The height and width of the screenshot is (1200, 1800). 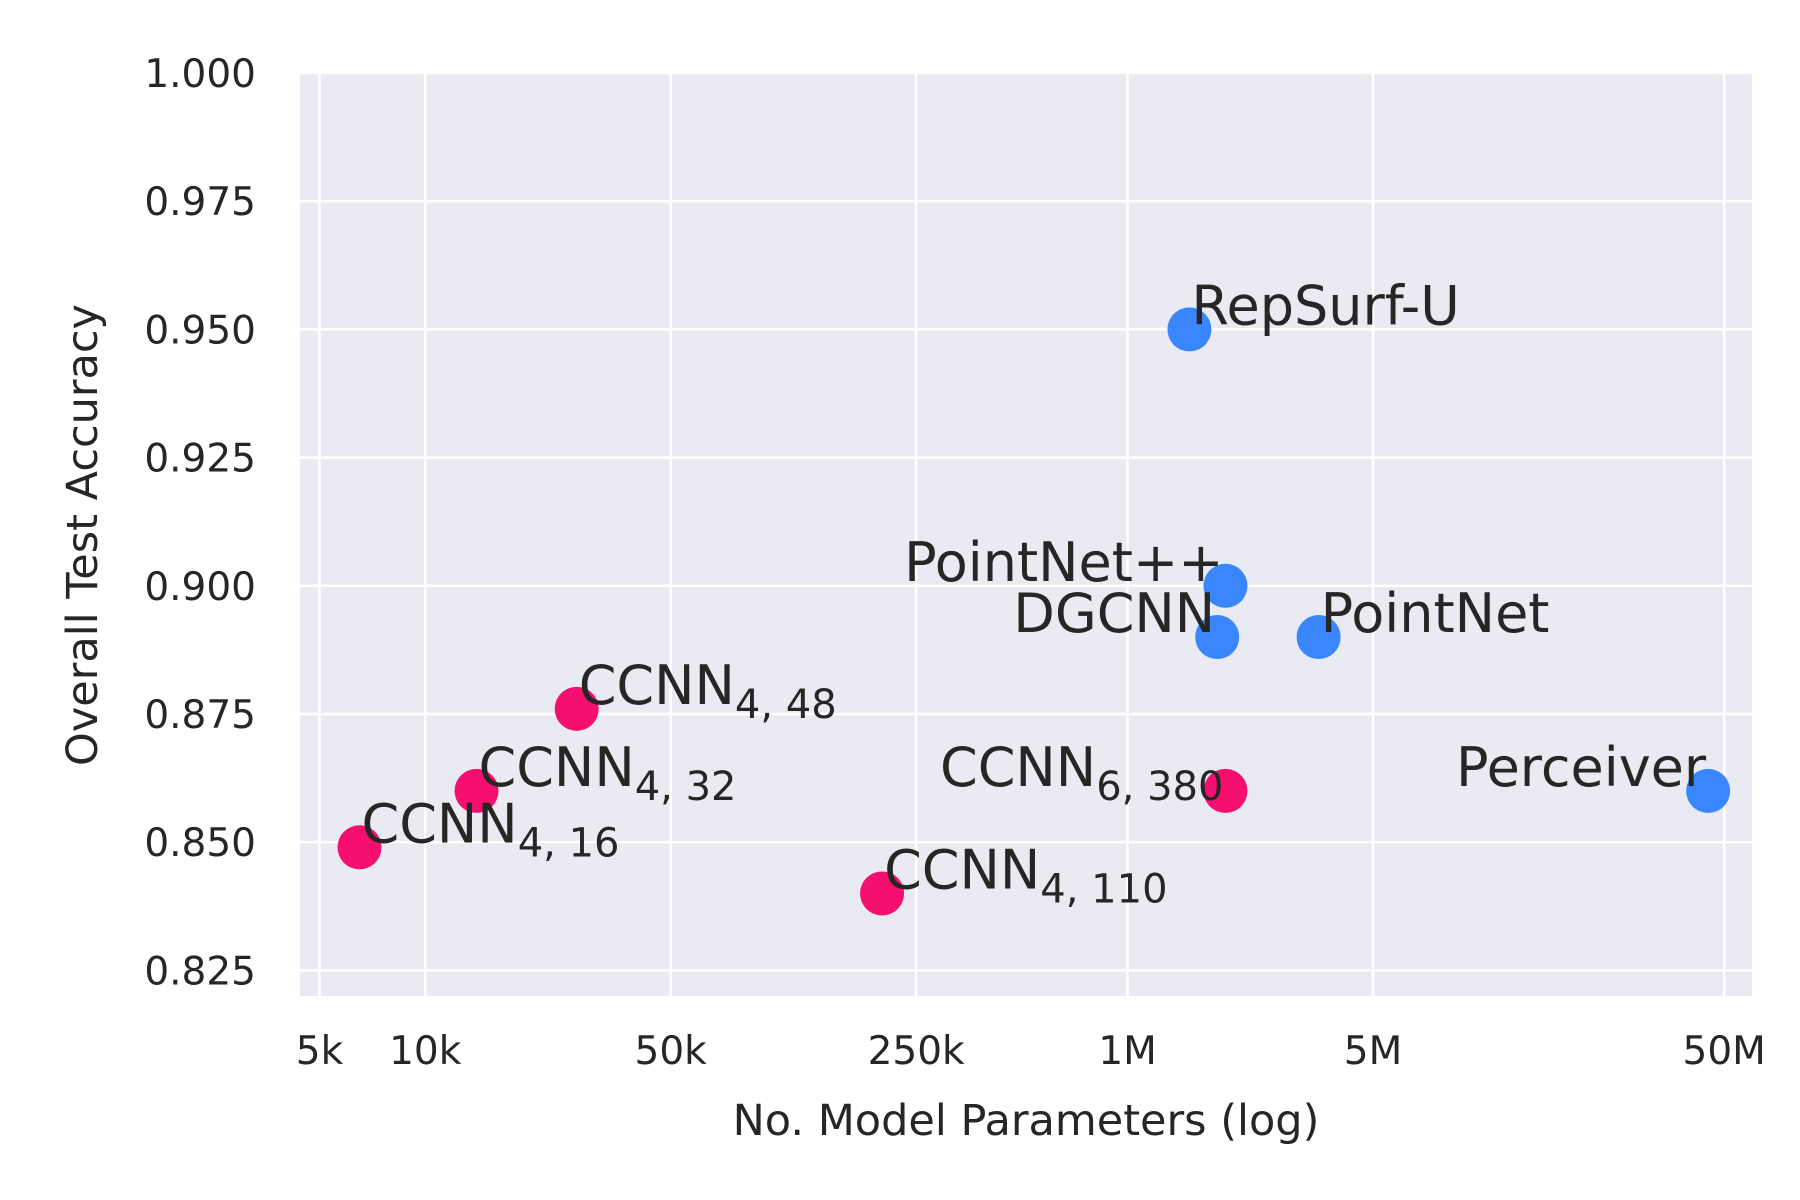 I want to click on y-tick-label: 0.825, so click(x=200, y=971).